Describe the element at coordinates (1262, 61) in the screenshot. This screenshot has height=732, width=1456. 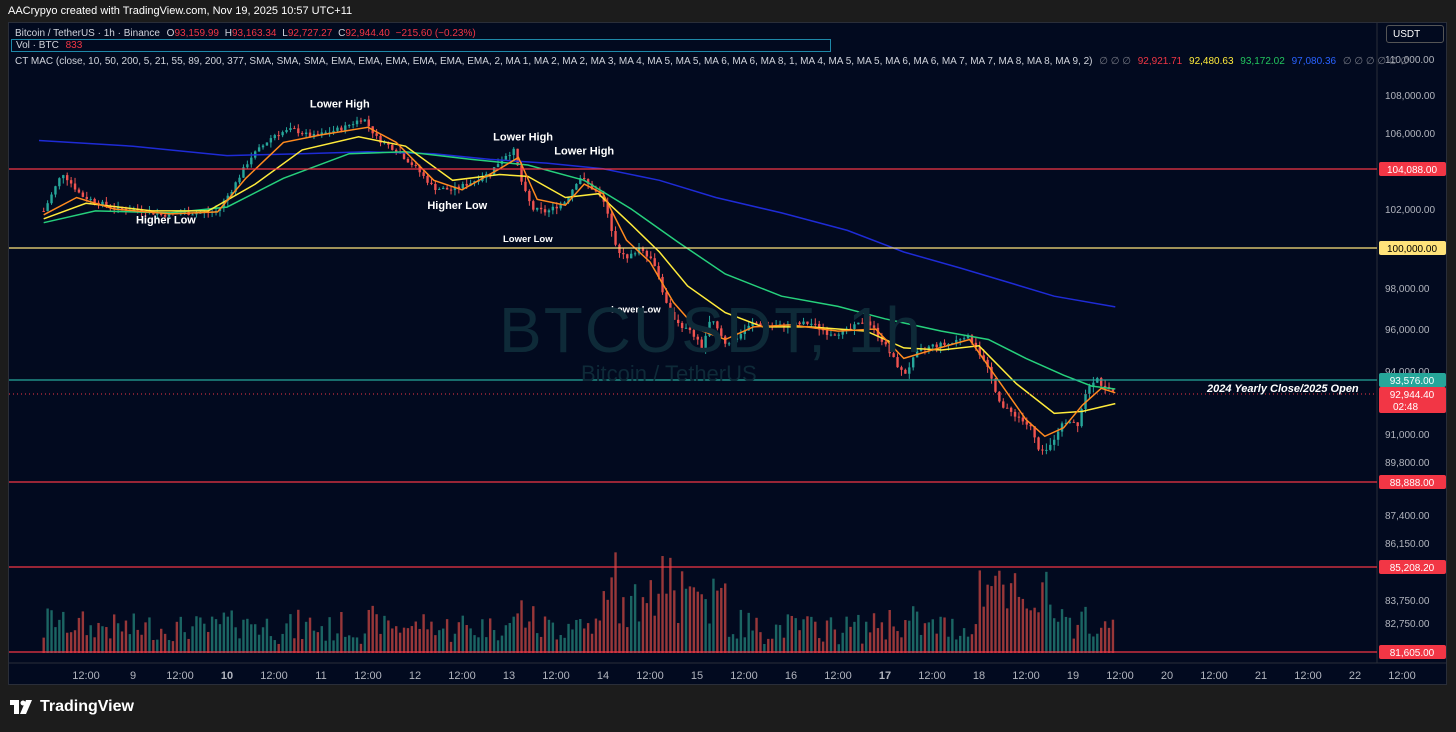
I see `ma-value-3: 93,172.02` at that location.